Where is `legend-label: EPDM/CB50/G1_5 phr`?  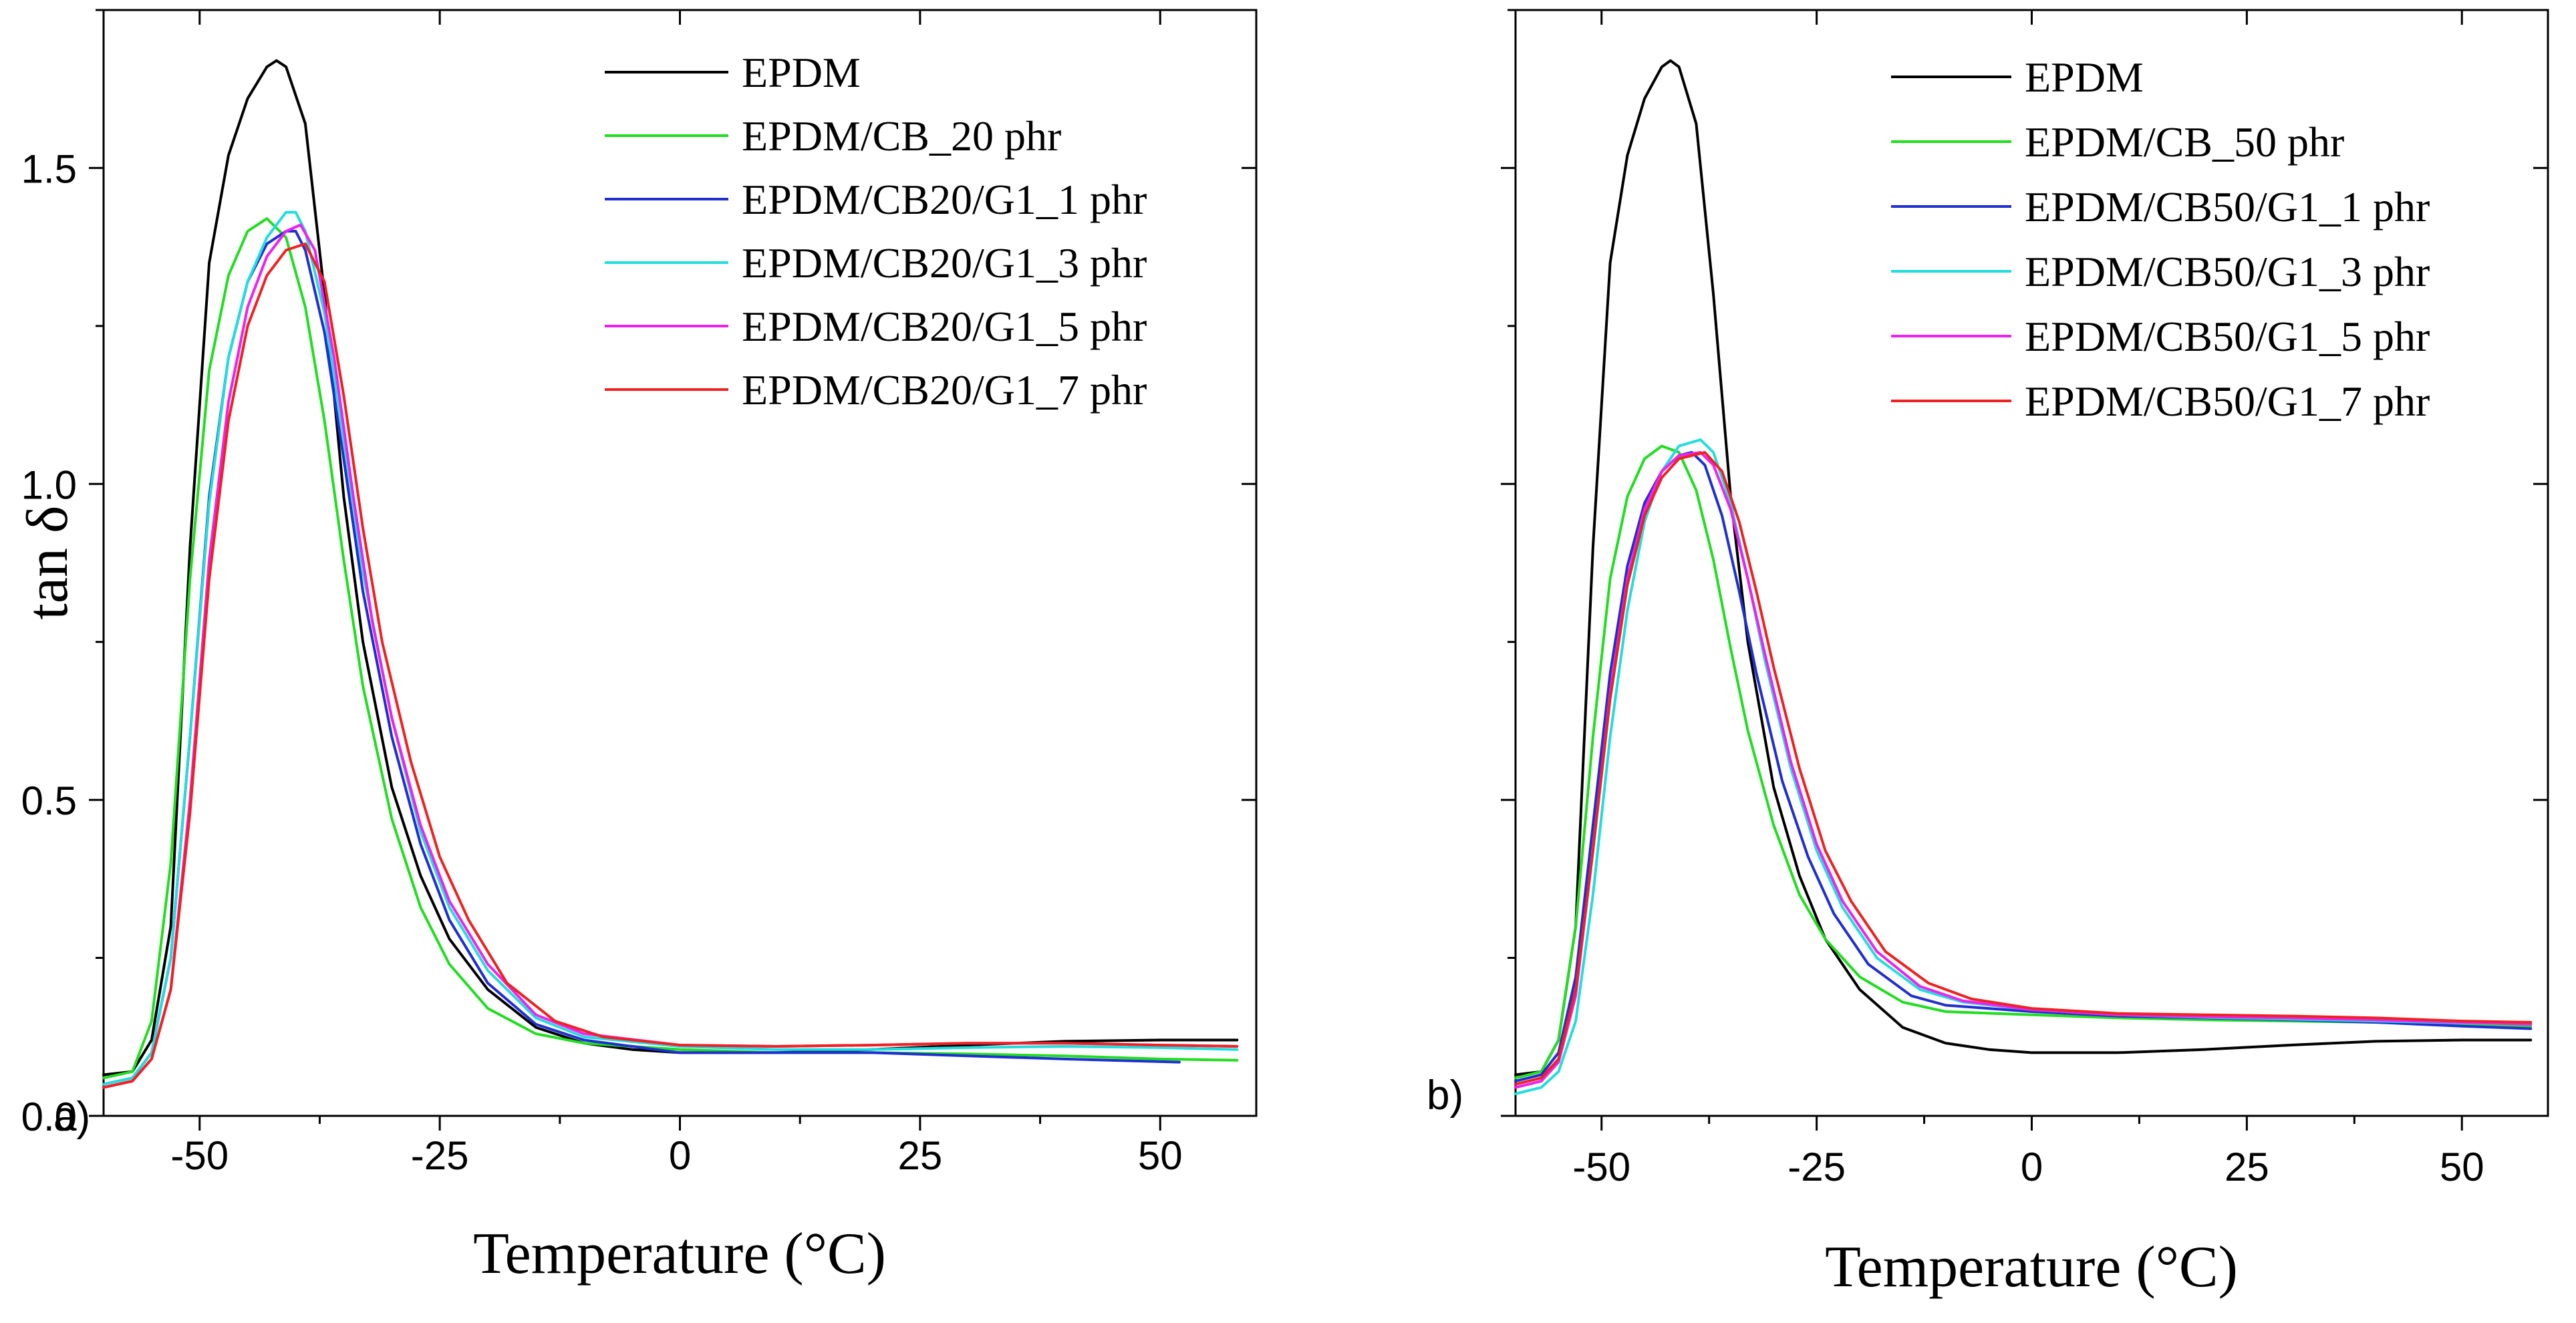
legend-label: EPDM/CB50/G1_5 phr is located at coordinates (2227, 337).